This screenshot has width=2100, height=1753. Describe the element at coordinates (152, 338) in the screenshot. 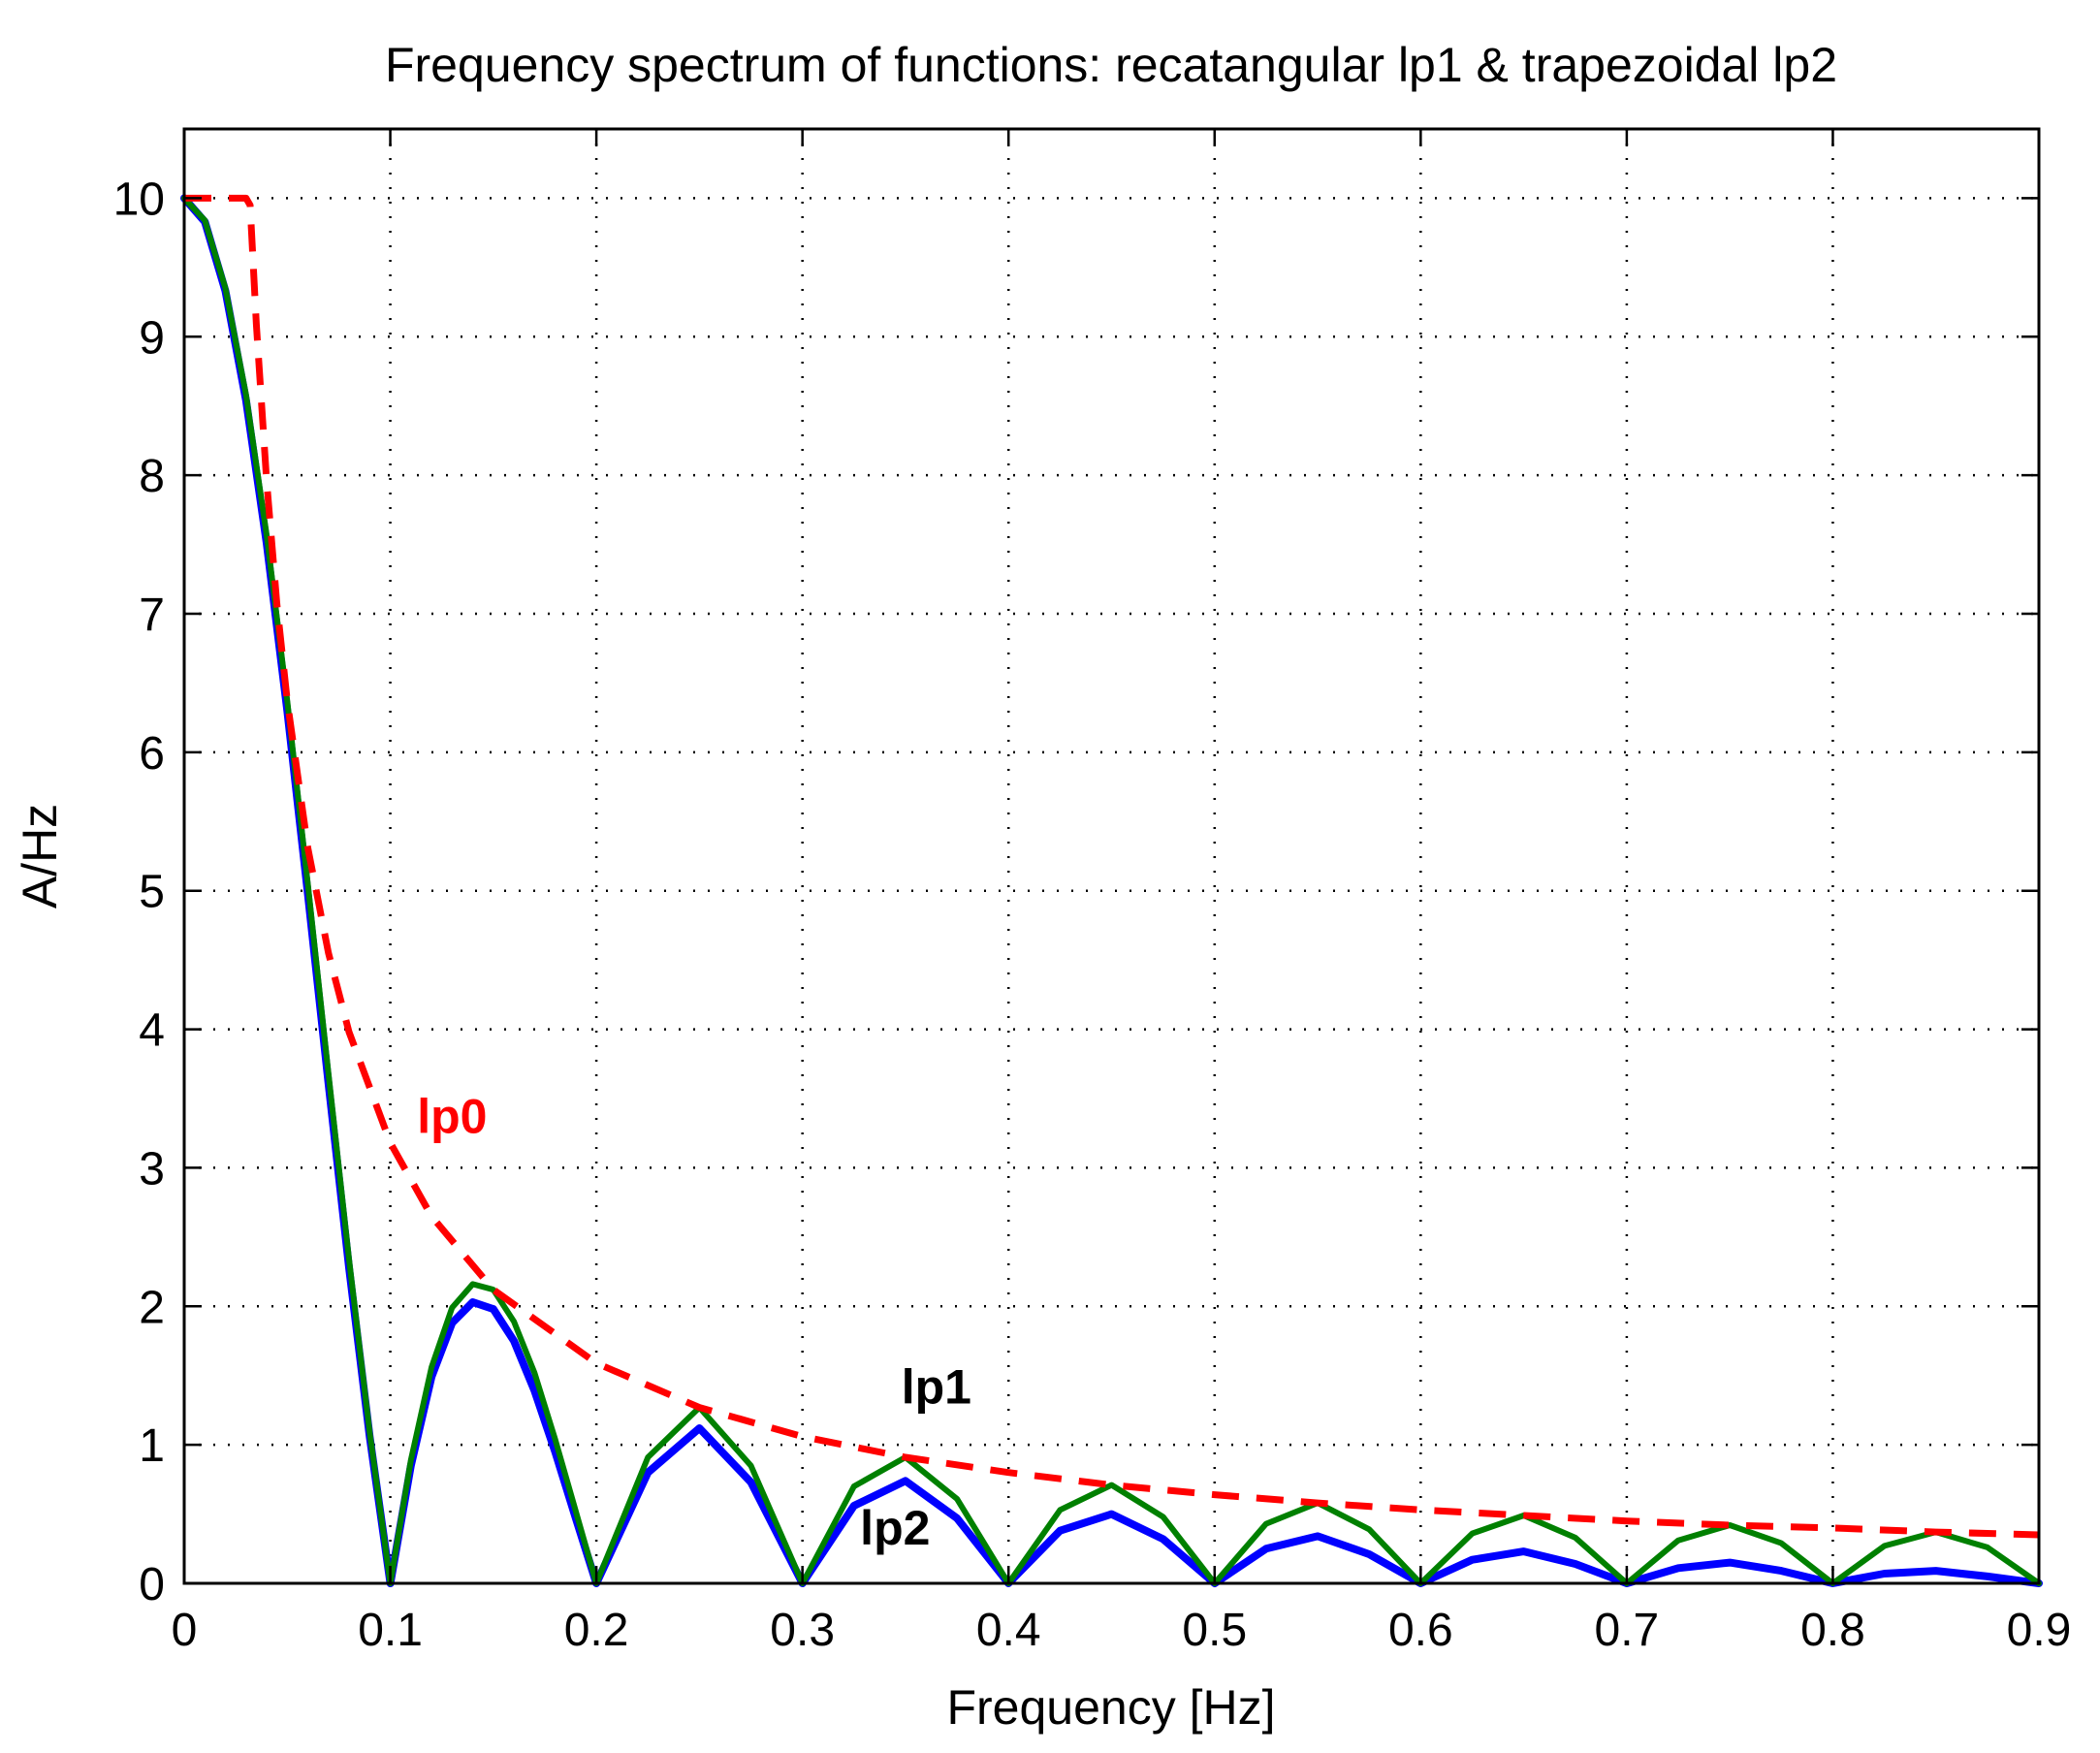

I see `y-tick-label: 9` at that location.